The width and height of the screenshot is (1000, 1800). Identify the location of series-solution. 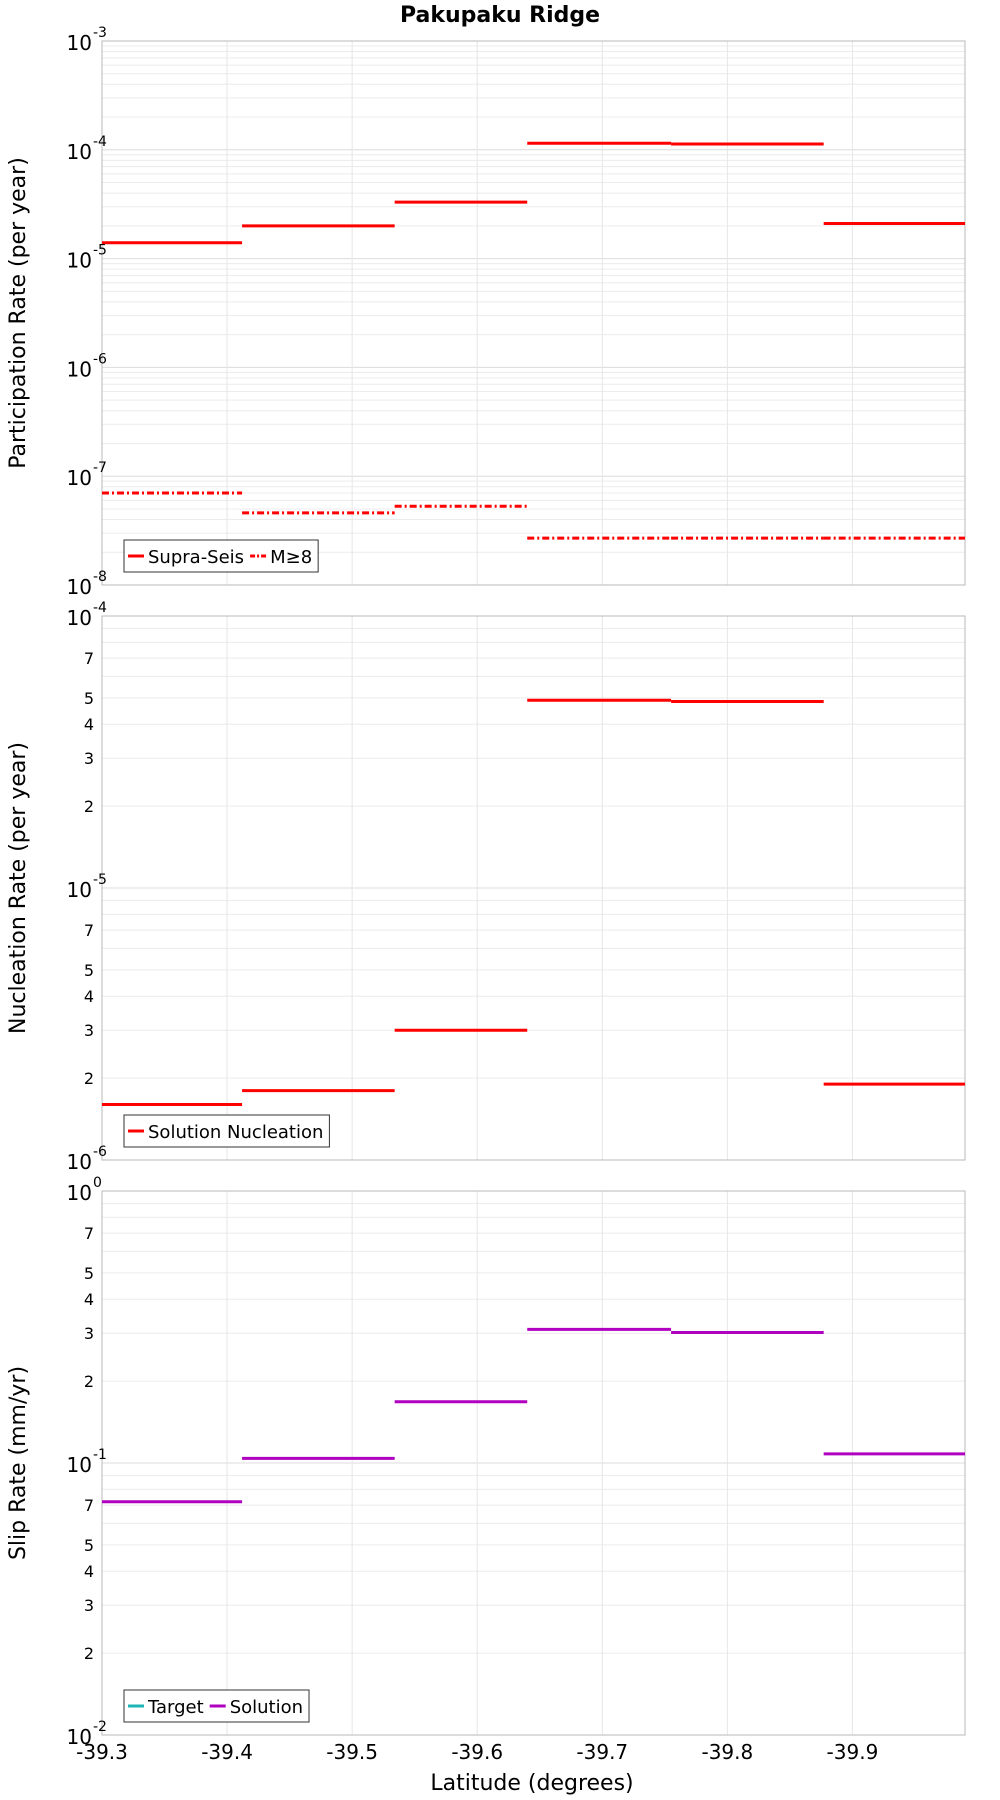
(533, 1415).